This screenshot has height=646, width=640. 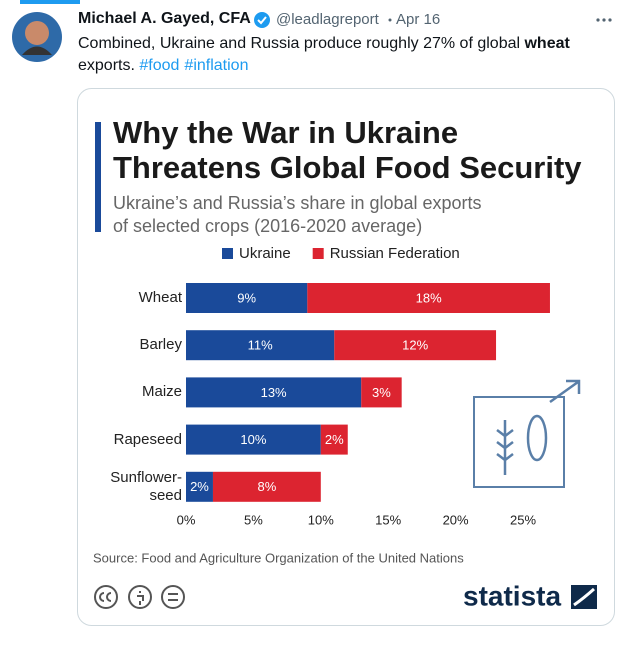 I want to click on x-tick-label: 0%, so click(x=186, y=519).